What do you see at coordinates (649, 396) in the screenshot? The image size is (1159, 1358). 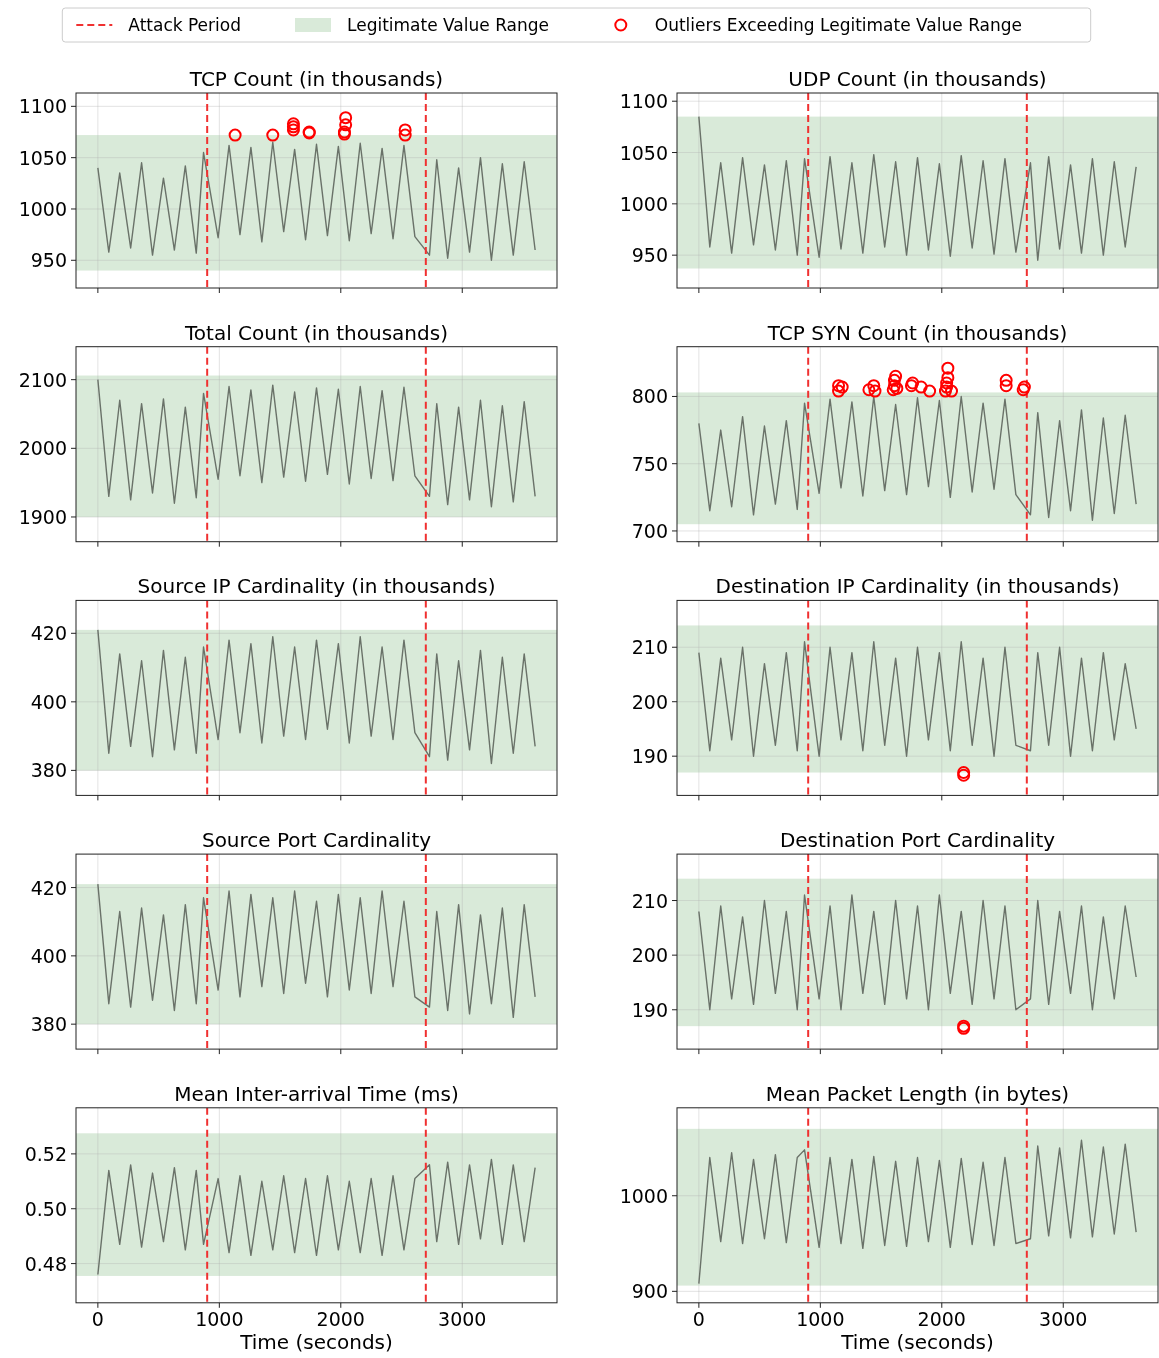 I see `y-tick-label: 800` at bounding box center [649, 396].